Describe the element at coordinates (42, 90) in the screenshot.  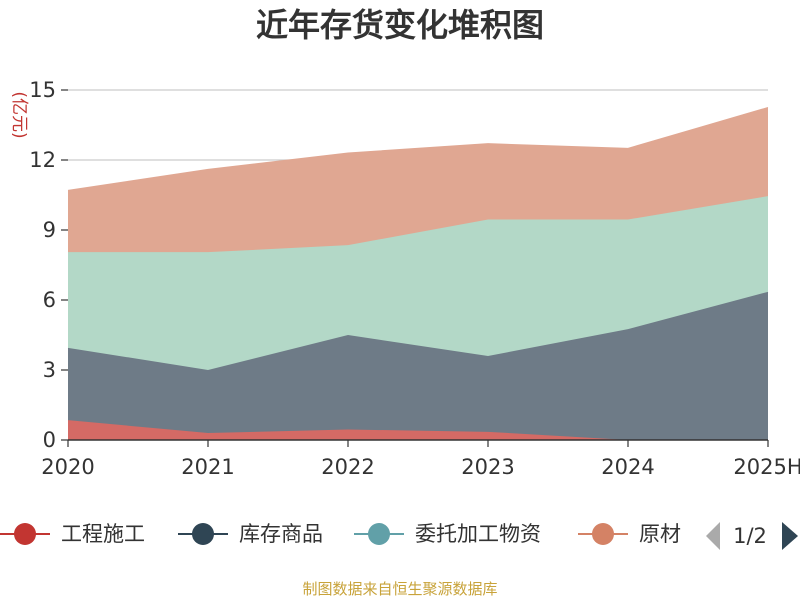
I see `y-tick-label: 15` at that location.